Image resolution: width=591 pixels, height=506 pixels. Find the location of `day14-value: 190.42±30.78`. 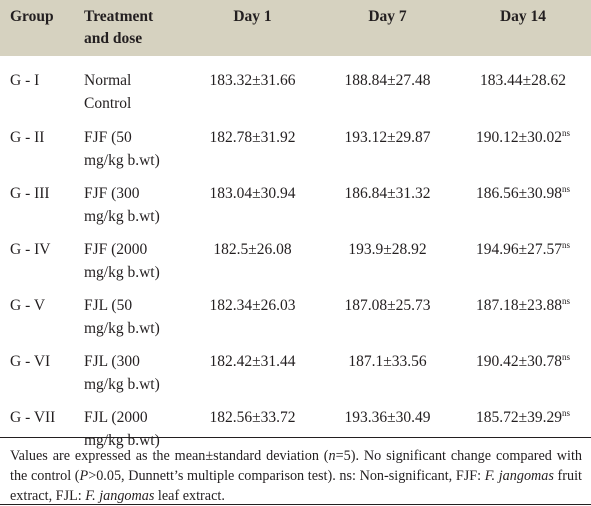

day14-value: 190.42±30.78 is located at coordinates (518, 361).